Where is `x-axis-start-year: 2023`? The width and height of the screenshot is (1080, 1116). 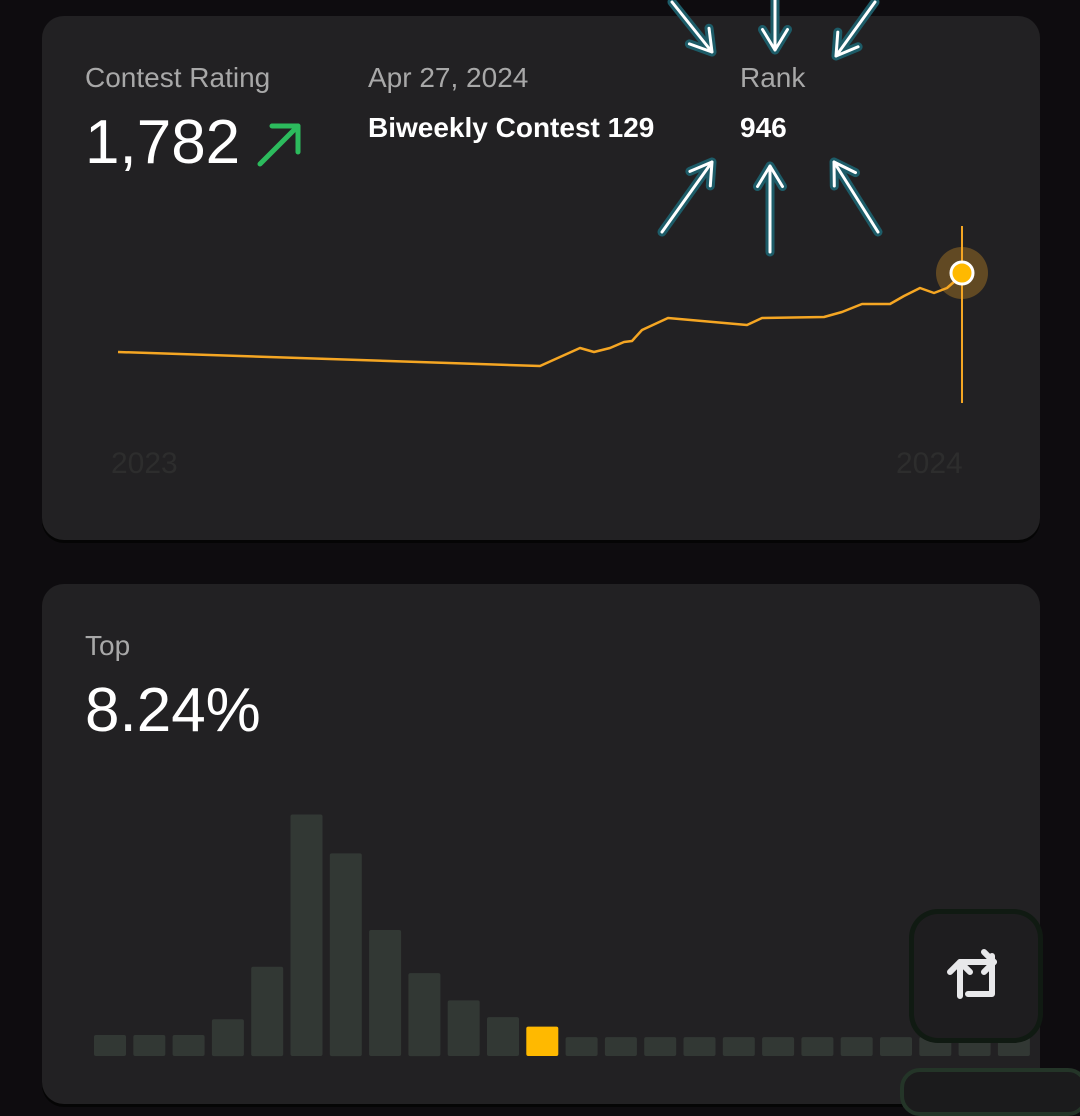 x-axis-start-year: 2023 is located at coordinates (144, 463).